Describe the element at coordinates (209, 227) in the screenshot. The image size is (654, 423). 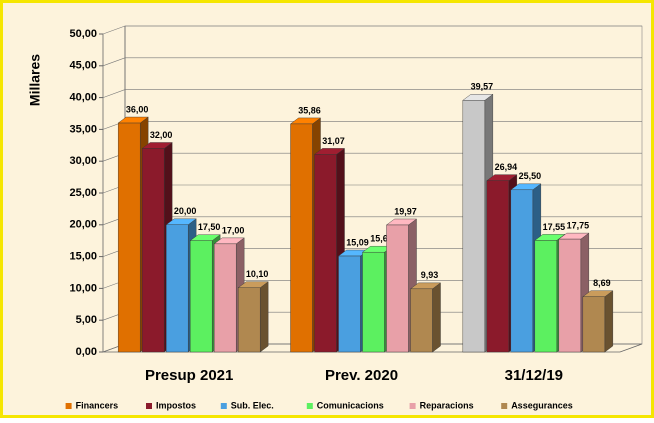
I see `data-label: 17,50` at that location.